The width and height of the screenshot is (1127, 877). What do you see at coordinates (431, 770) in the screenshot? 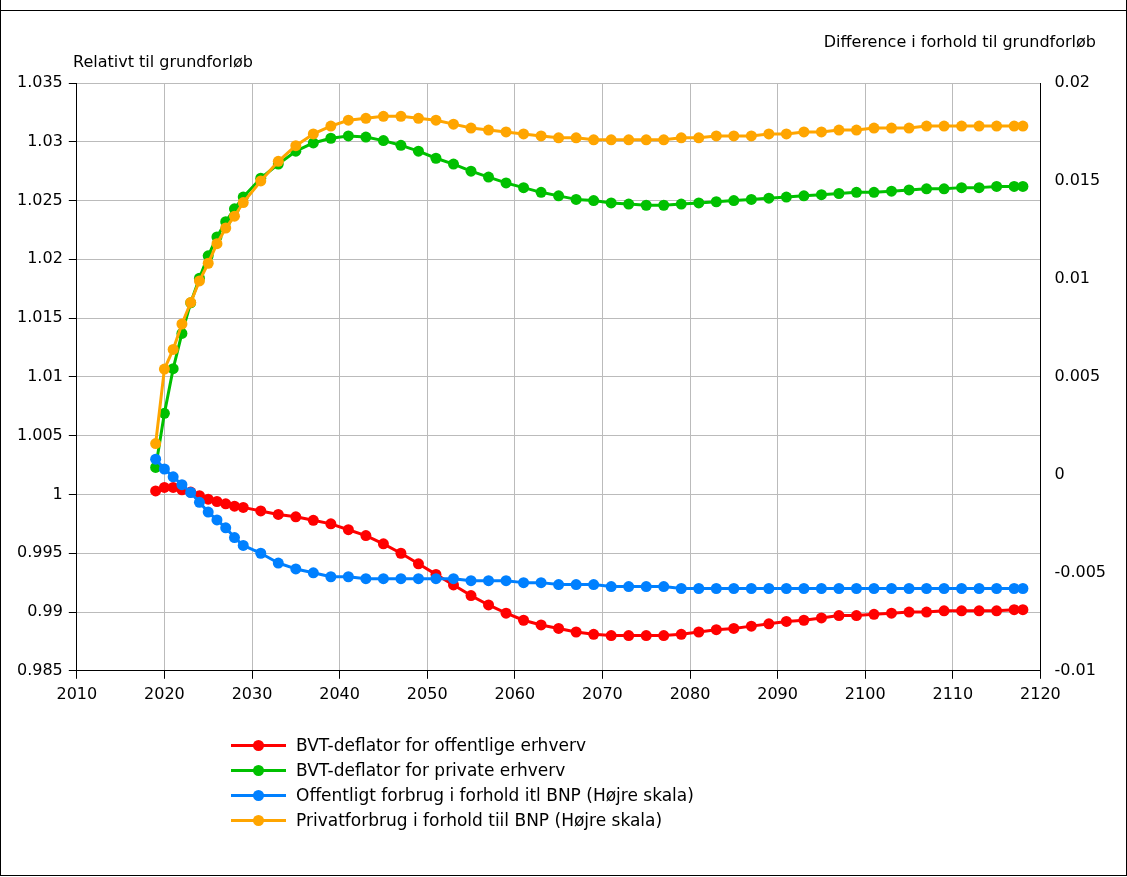
I see `legend-label: BVT-deflator for private erhverv` at bounding box center [431, 770].